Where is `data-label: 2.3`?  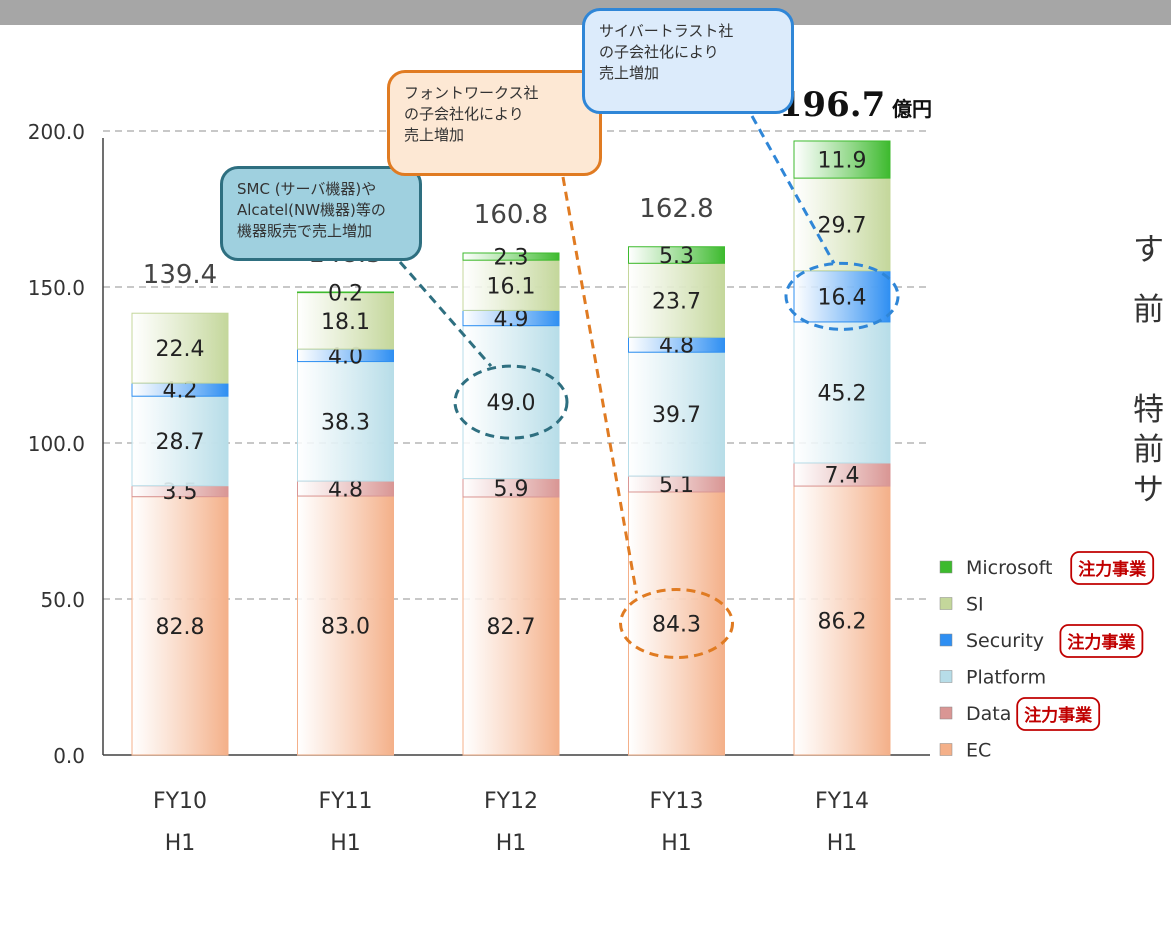 data-label: 2.3 is located at coordinates (511, 258).